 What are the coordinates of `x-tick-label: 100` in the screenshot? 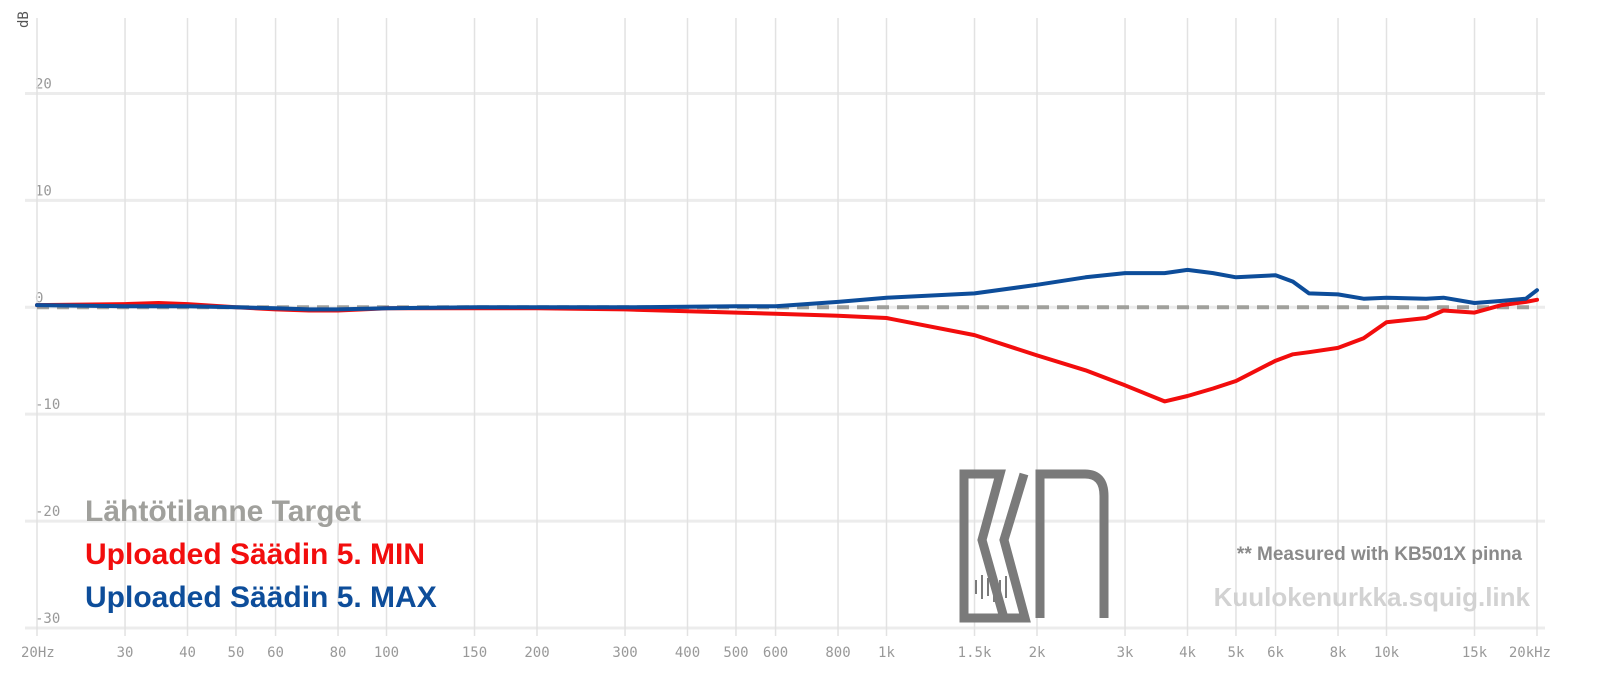 It's located at (386, 653).